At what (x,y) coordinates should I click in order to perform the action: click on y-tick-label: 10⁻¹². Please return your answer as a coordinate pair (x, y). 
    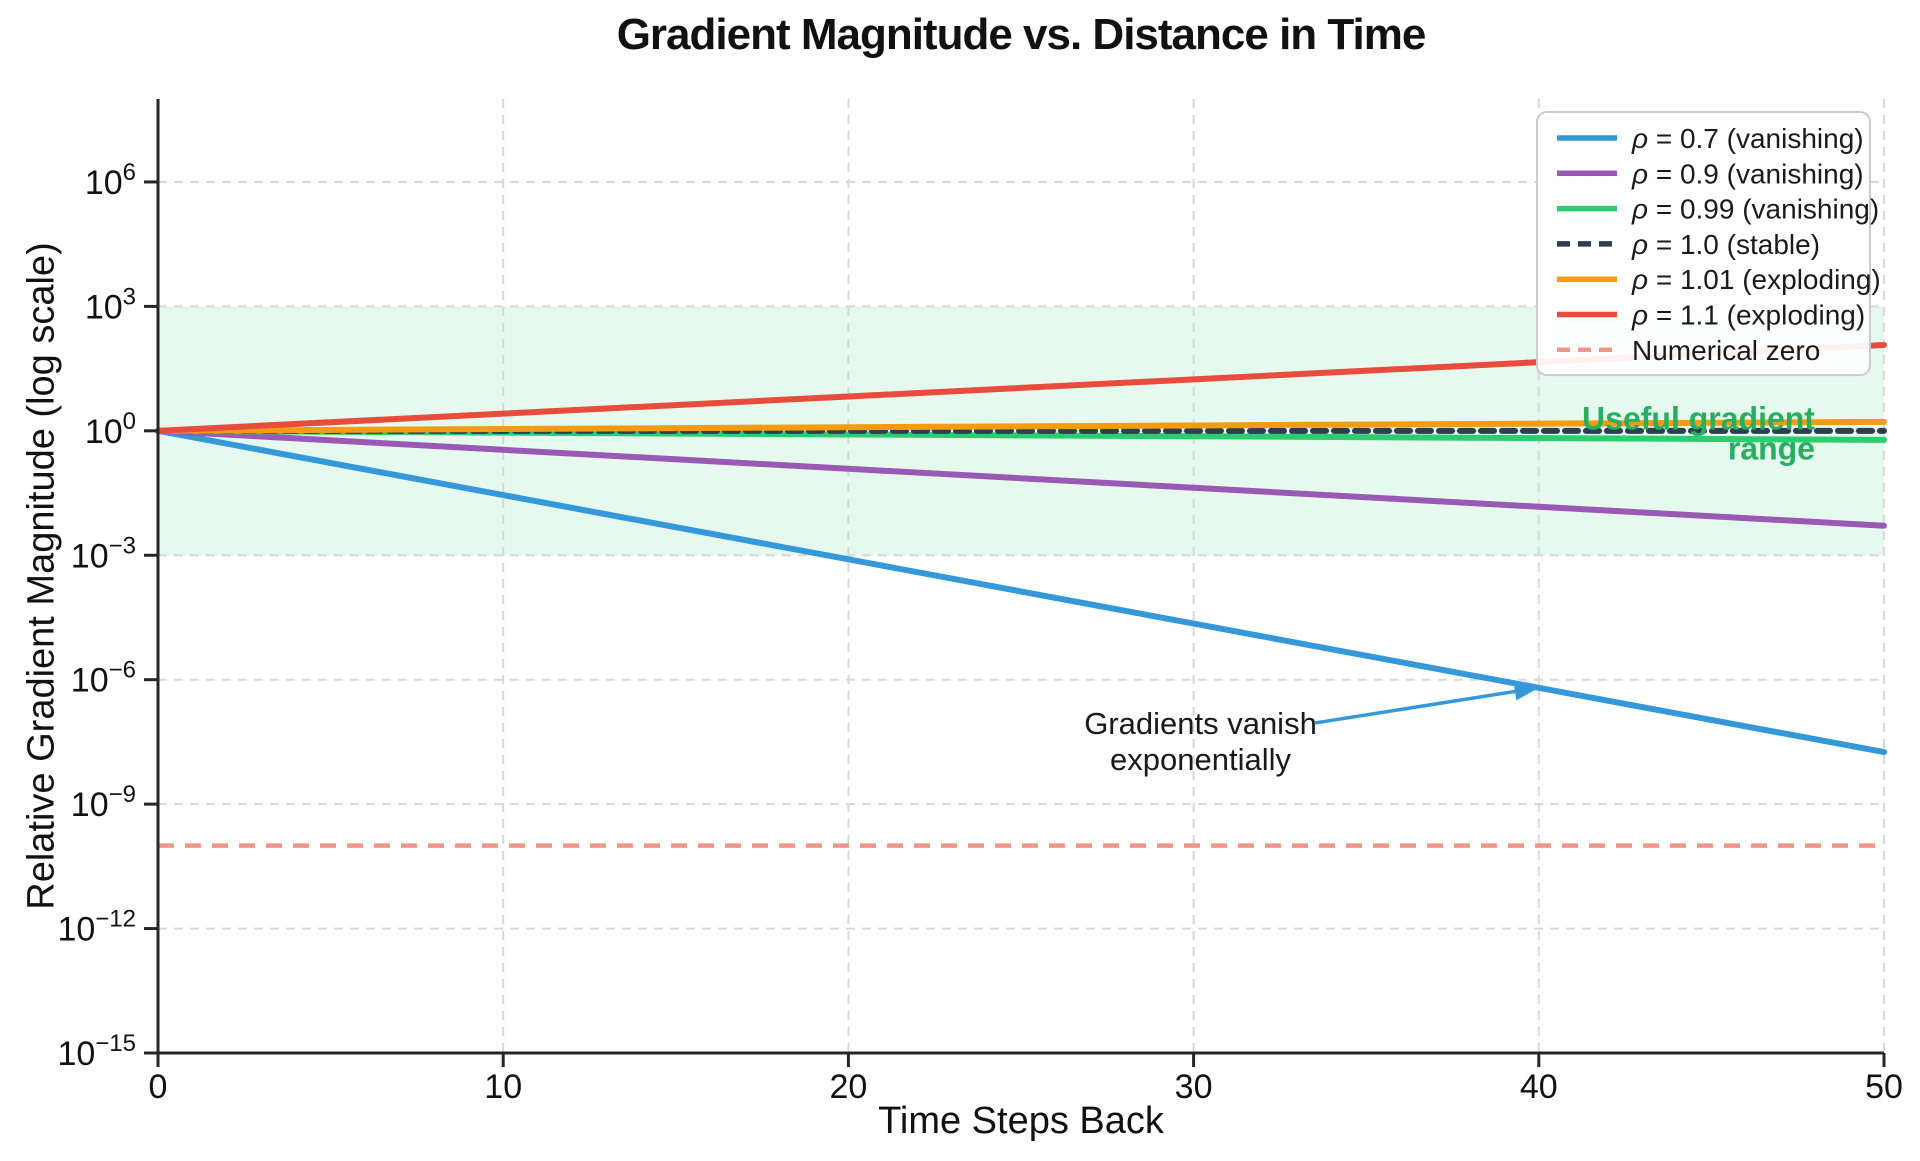
    Looking at the image, I should click on (96, 927).